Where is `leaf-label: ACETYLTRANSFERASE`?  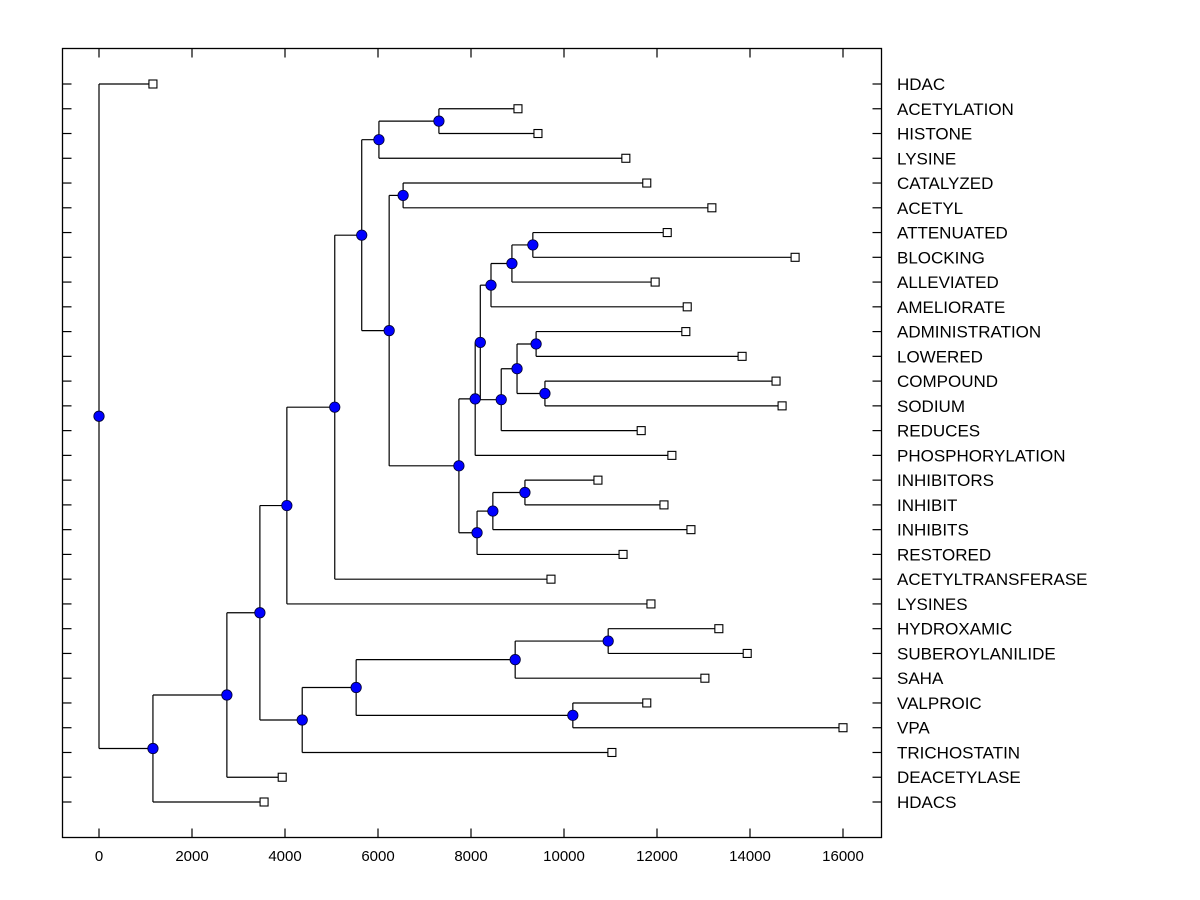
leaf-label: ACETYLTRANSFERASE is located at coordinates (992, 579).